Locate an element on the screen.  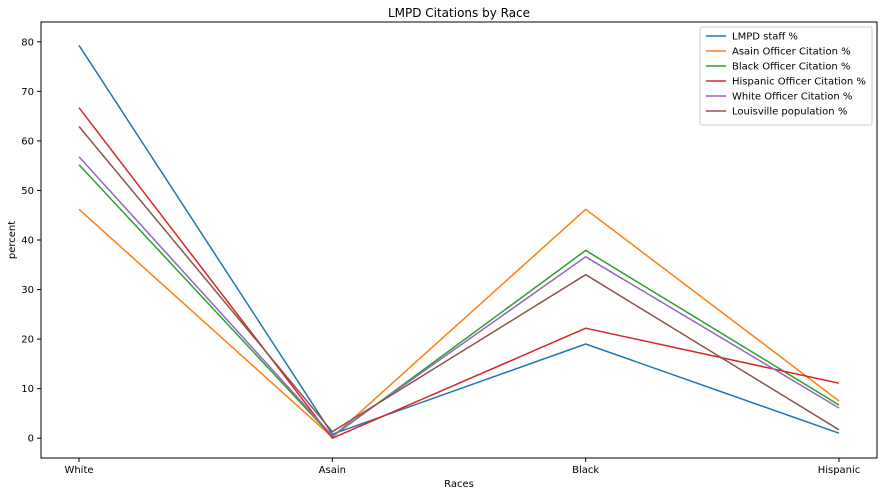
y-tick-label: 60 is located at coordinates (27, 141).